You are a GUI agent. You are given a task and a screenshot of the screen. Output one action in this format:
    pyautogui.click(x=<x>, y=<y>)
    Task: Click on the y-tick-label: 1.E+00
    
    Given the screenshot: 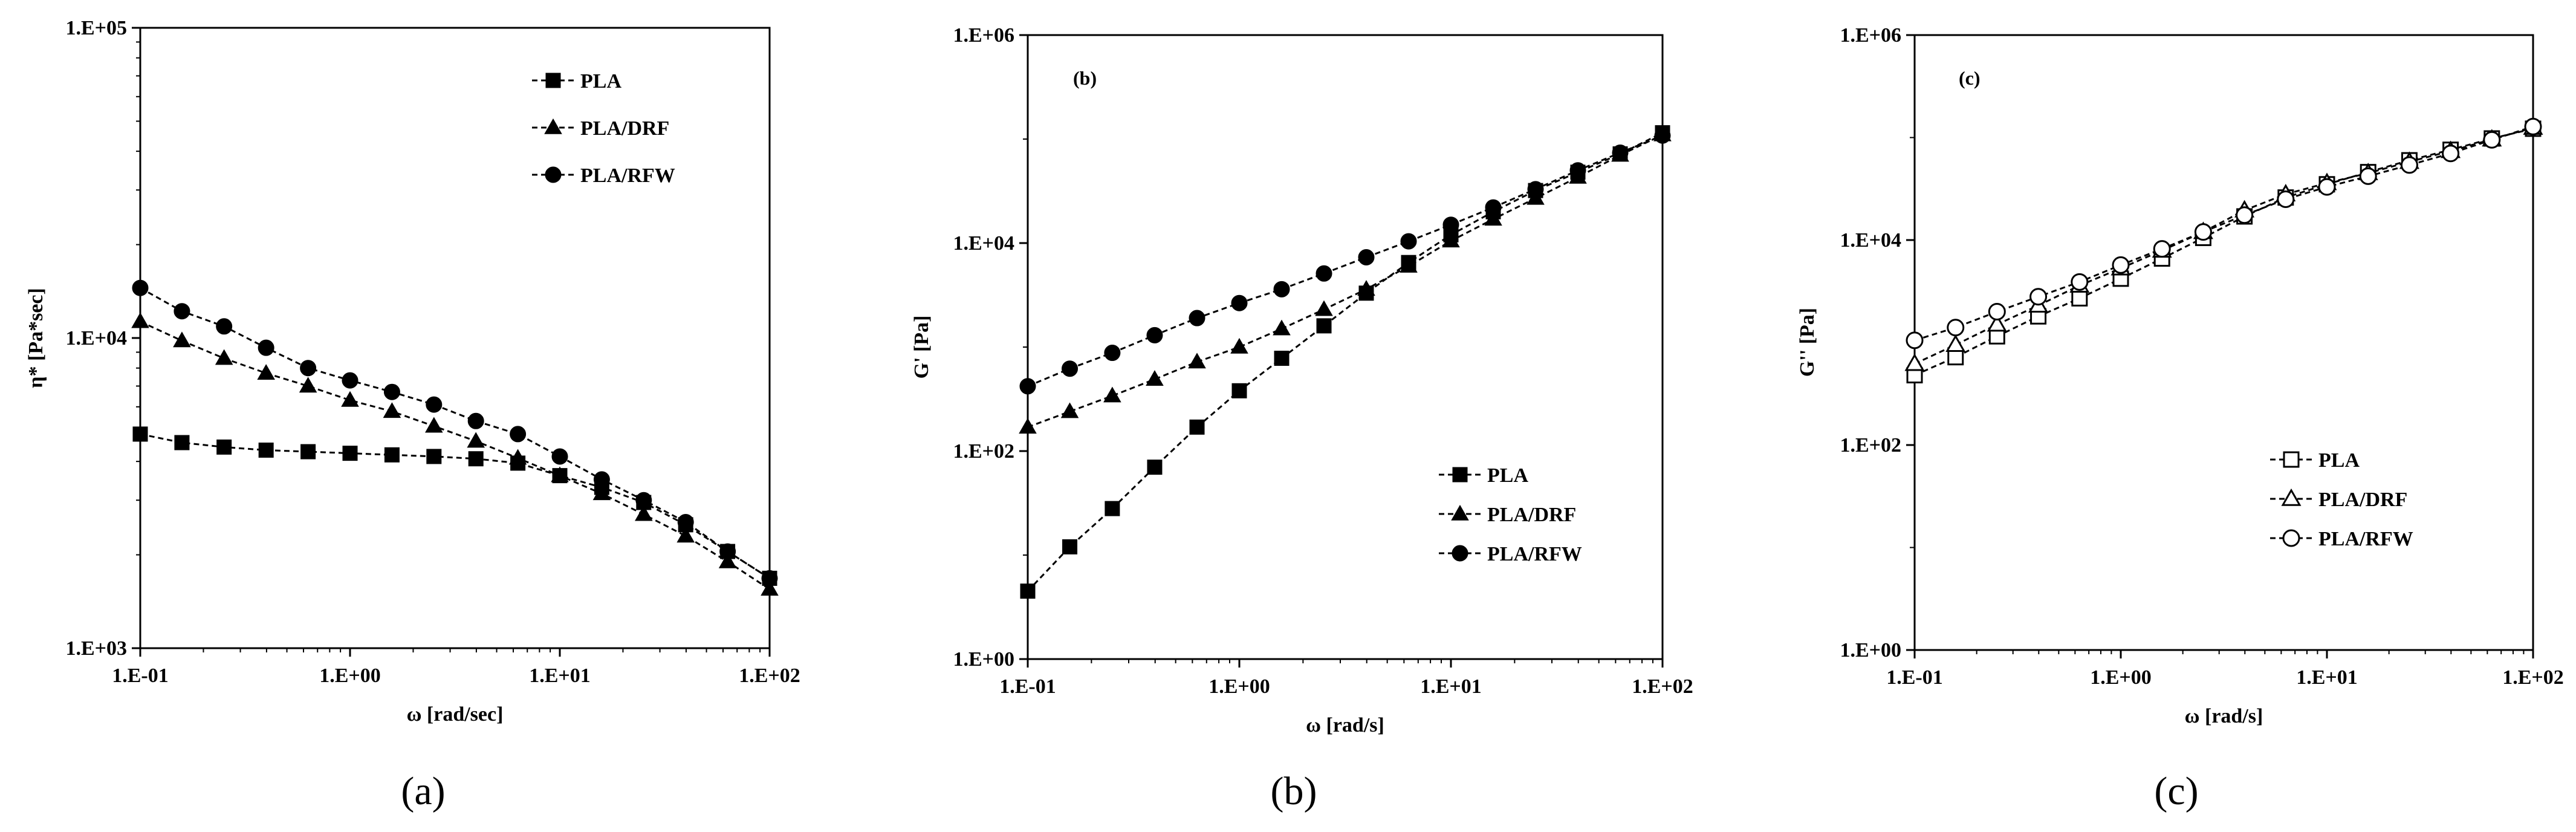 What is the action you would take?
    pyautogui.click(x=984, y=659)
    